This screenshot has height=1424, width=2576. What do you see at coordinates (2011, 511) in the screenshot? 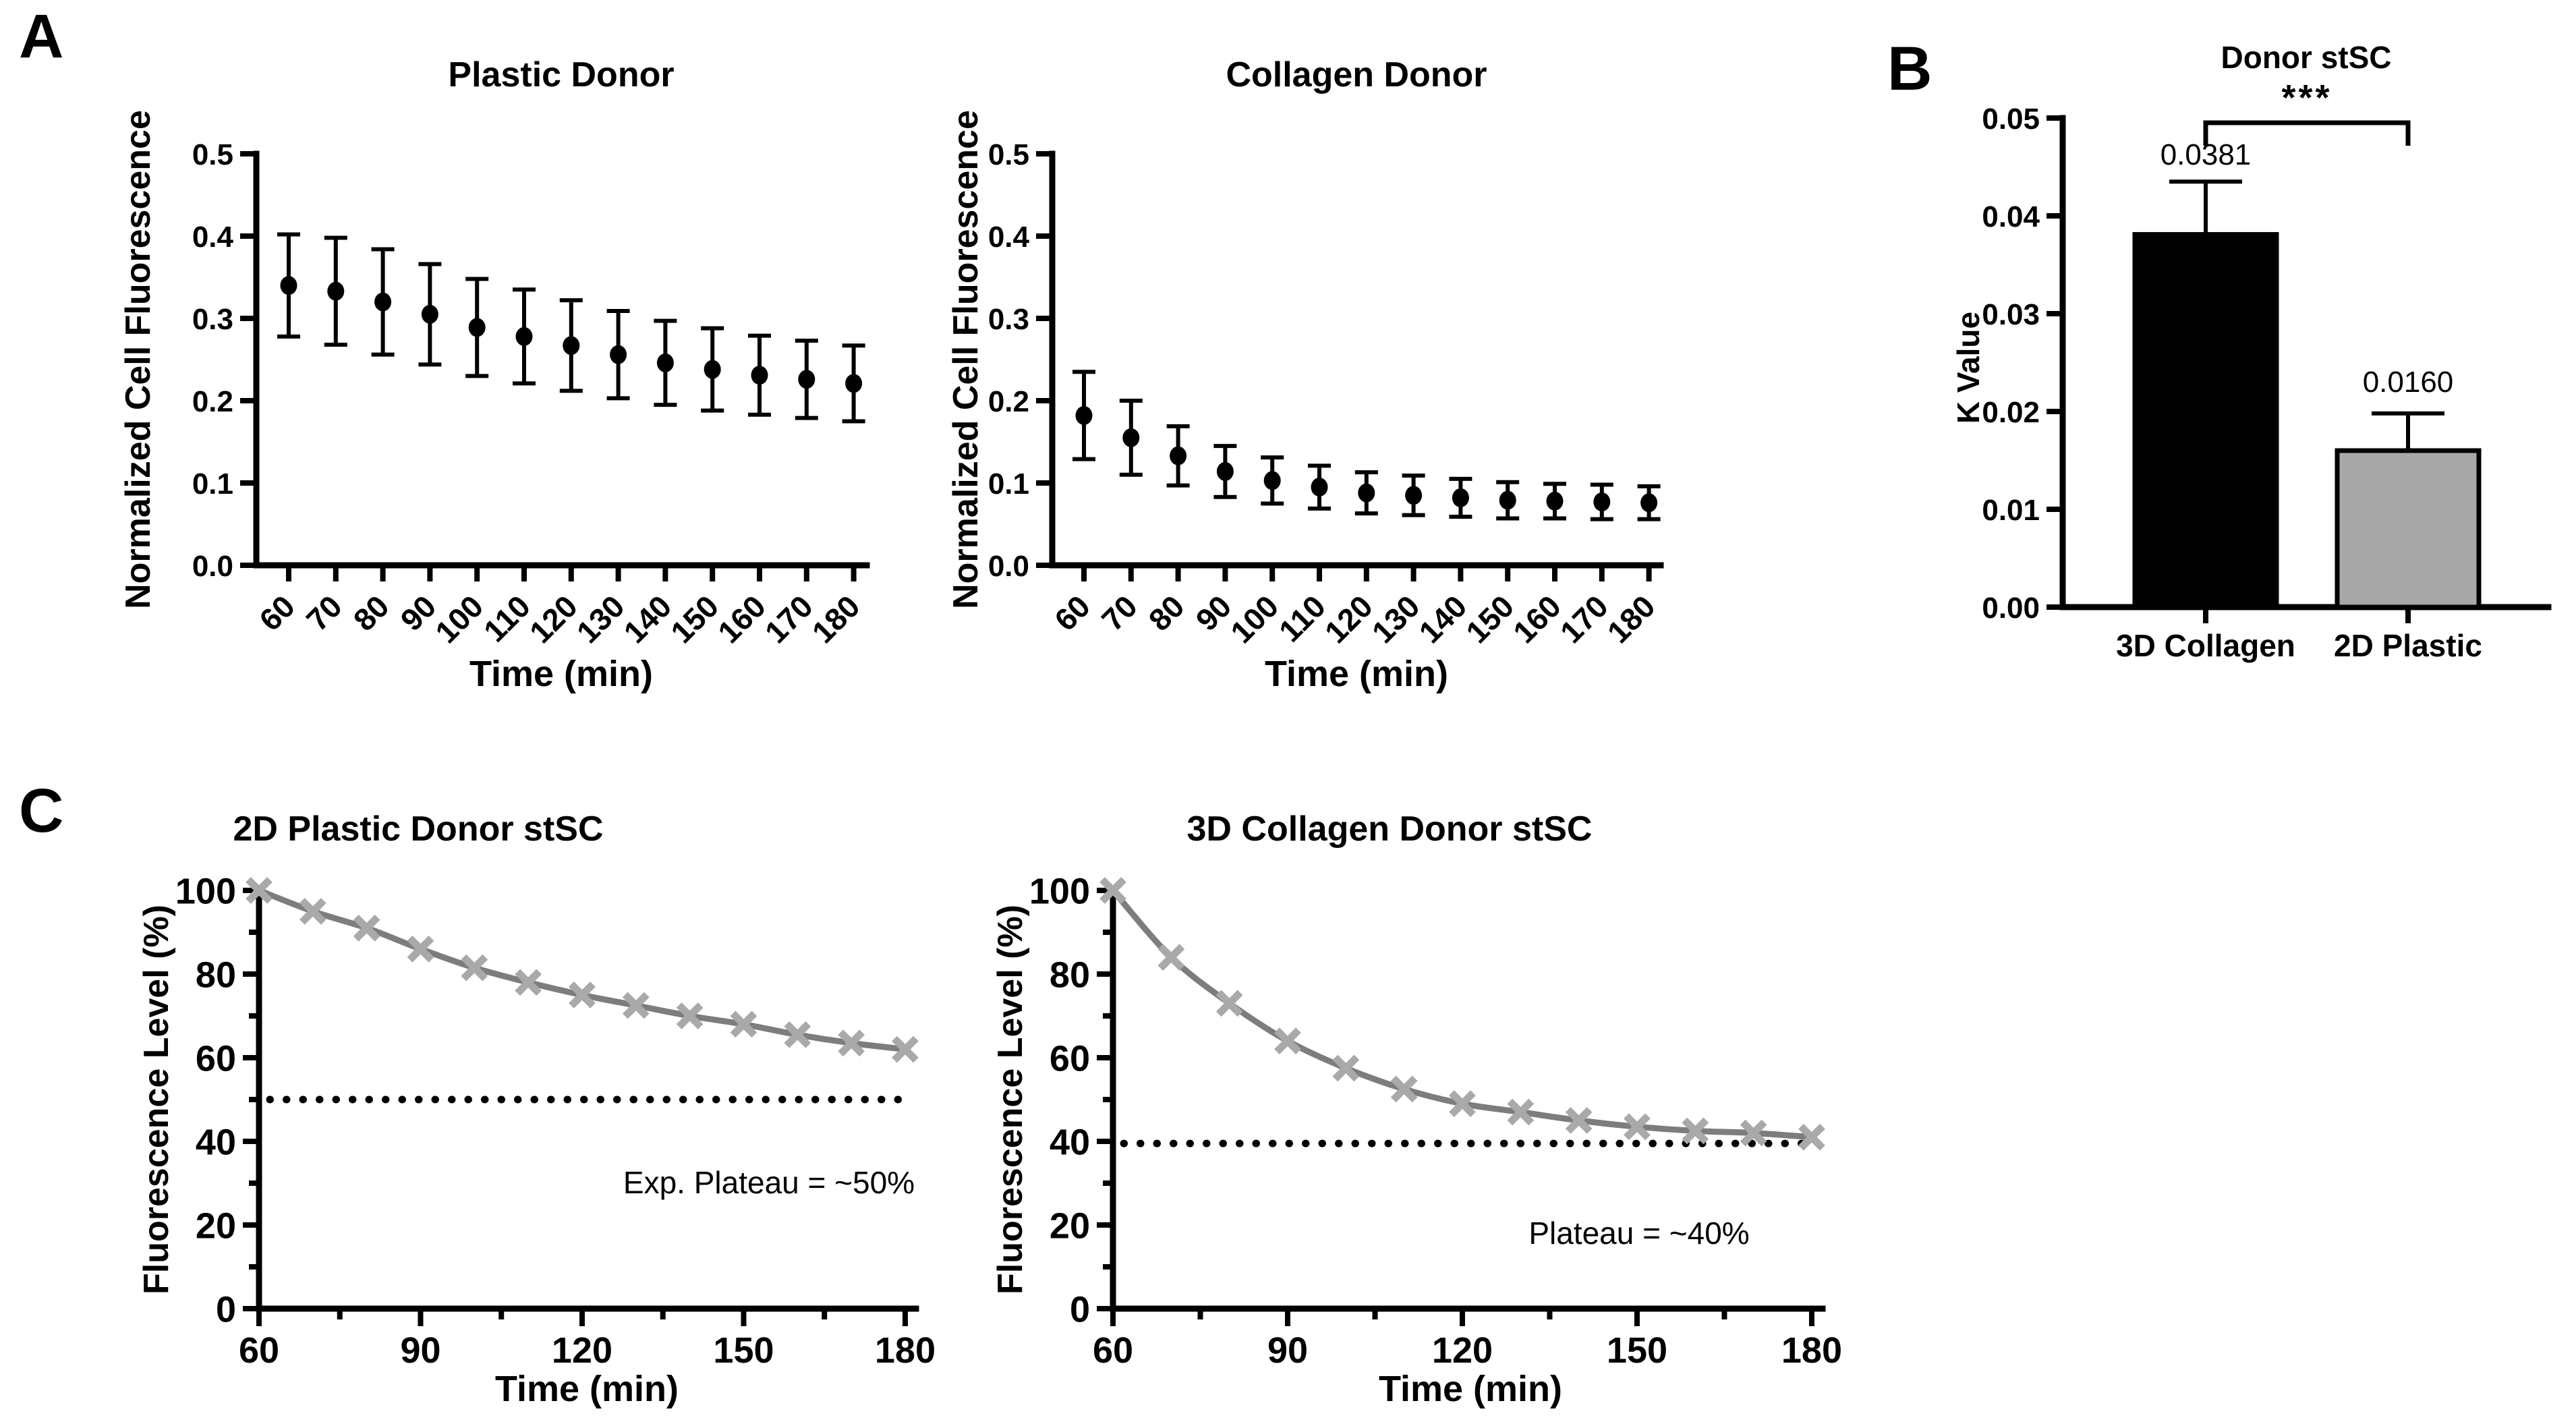
I see `svg-text: 0.01` at bounding box center [2011, 511].